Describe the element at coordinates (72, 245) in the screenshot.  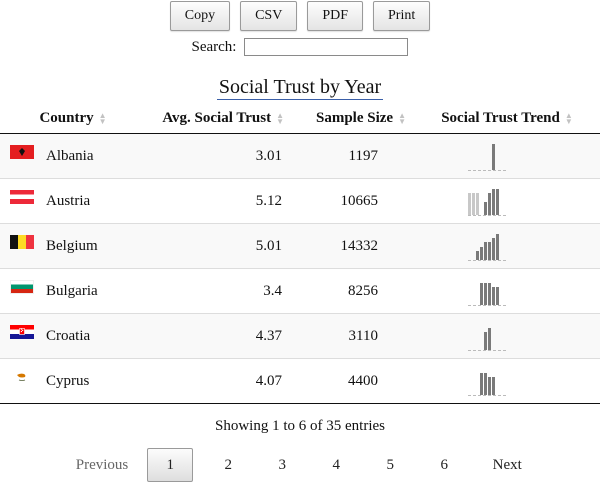
I see `country-name: Belgium` at that location.